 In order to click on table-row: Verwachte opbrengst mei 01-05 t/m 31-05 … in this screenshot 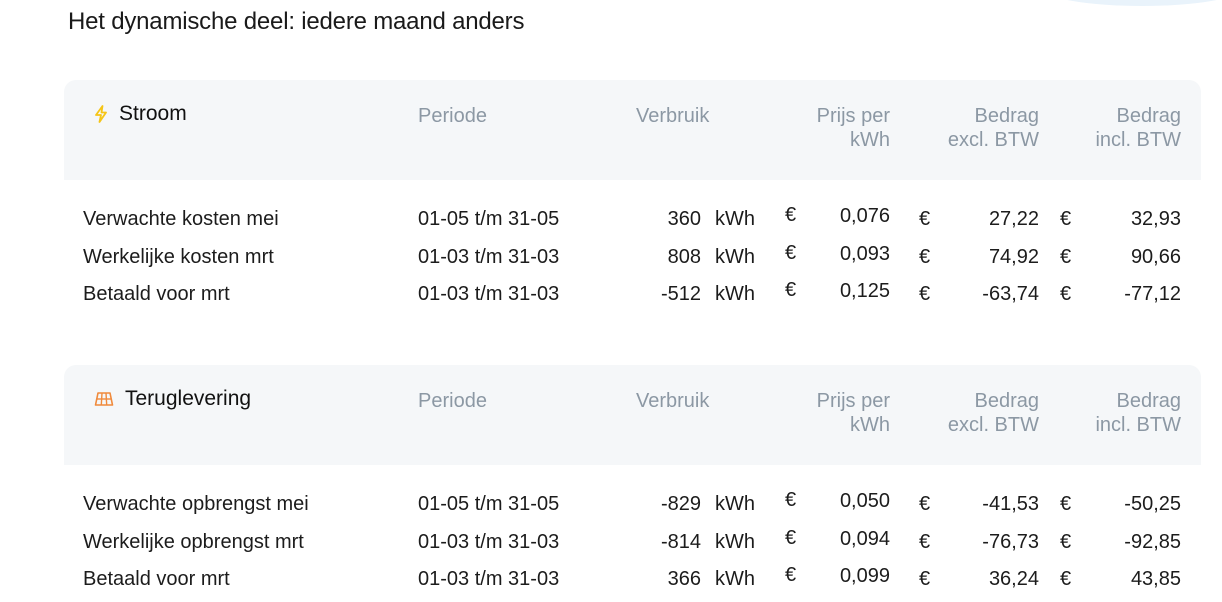, I will do `click(632, 508)`.